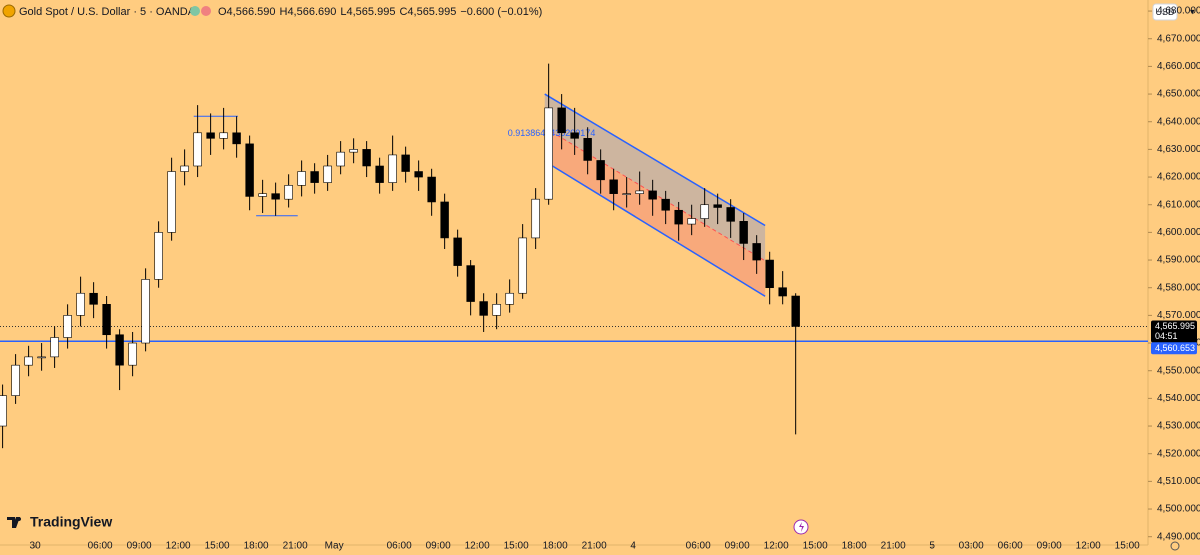 The height and width of the screenshot is (555, 1200). Describe the element at coordinates (633, 546) in the screenshot. I see `x-tick-label: 4` at that location.